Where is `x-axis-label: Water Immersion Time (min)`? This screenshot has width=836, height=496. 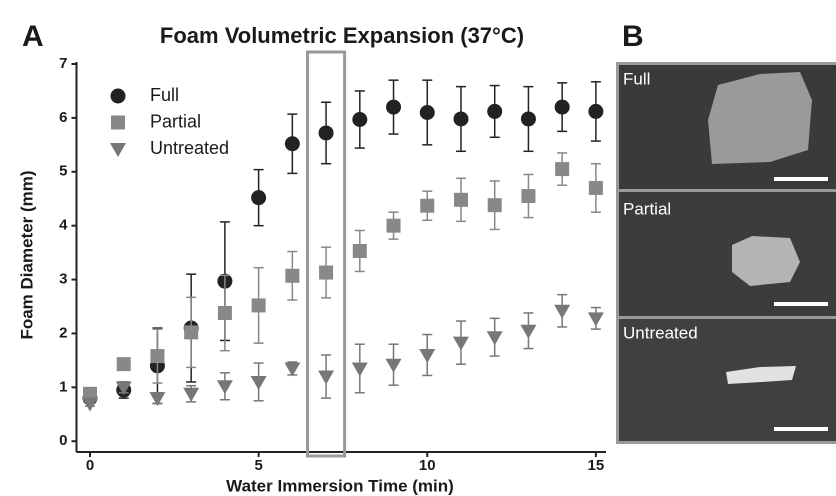
x-axis-label: Water Immersion Time (min) is located at coordinates (340, 485).